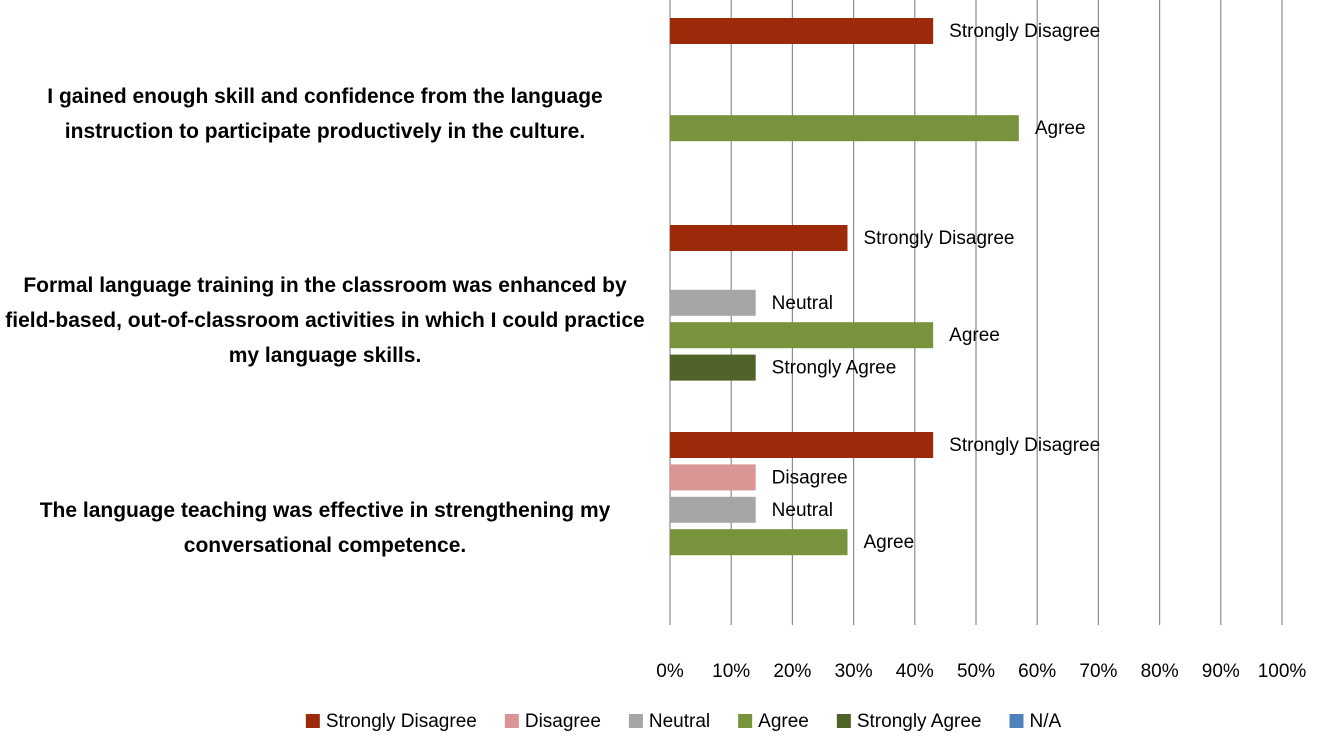 This screenshot has width=1327, height=740. I want to click on legend-label: Disagree, so click(563, 721).